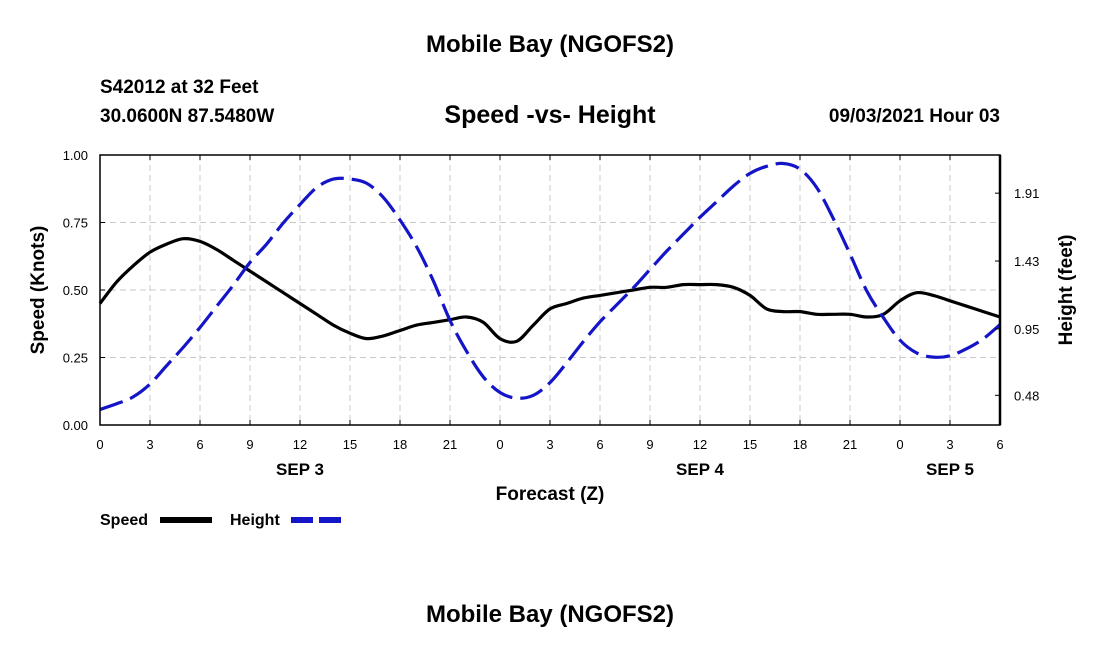  Describe the element at coordinates (550, 44) in the screenshot. I see `chart-title: Mobile Bay (NGOFS2)` at that location.